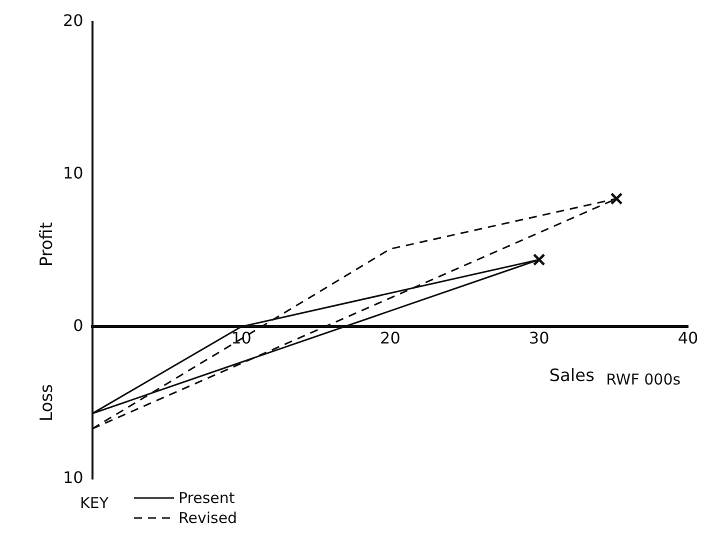 The image size is (728, 551). Describe the element at coordinates (206, 498) in the screenshot. I see `legend-label: Present` at that location.